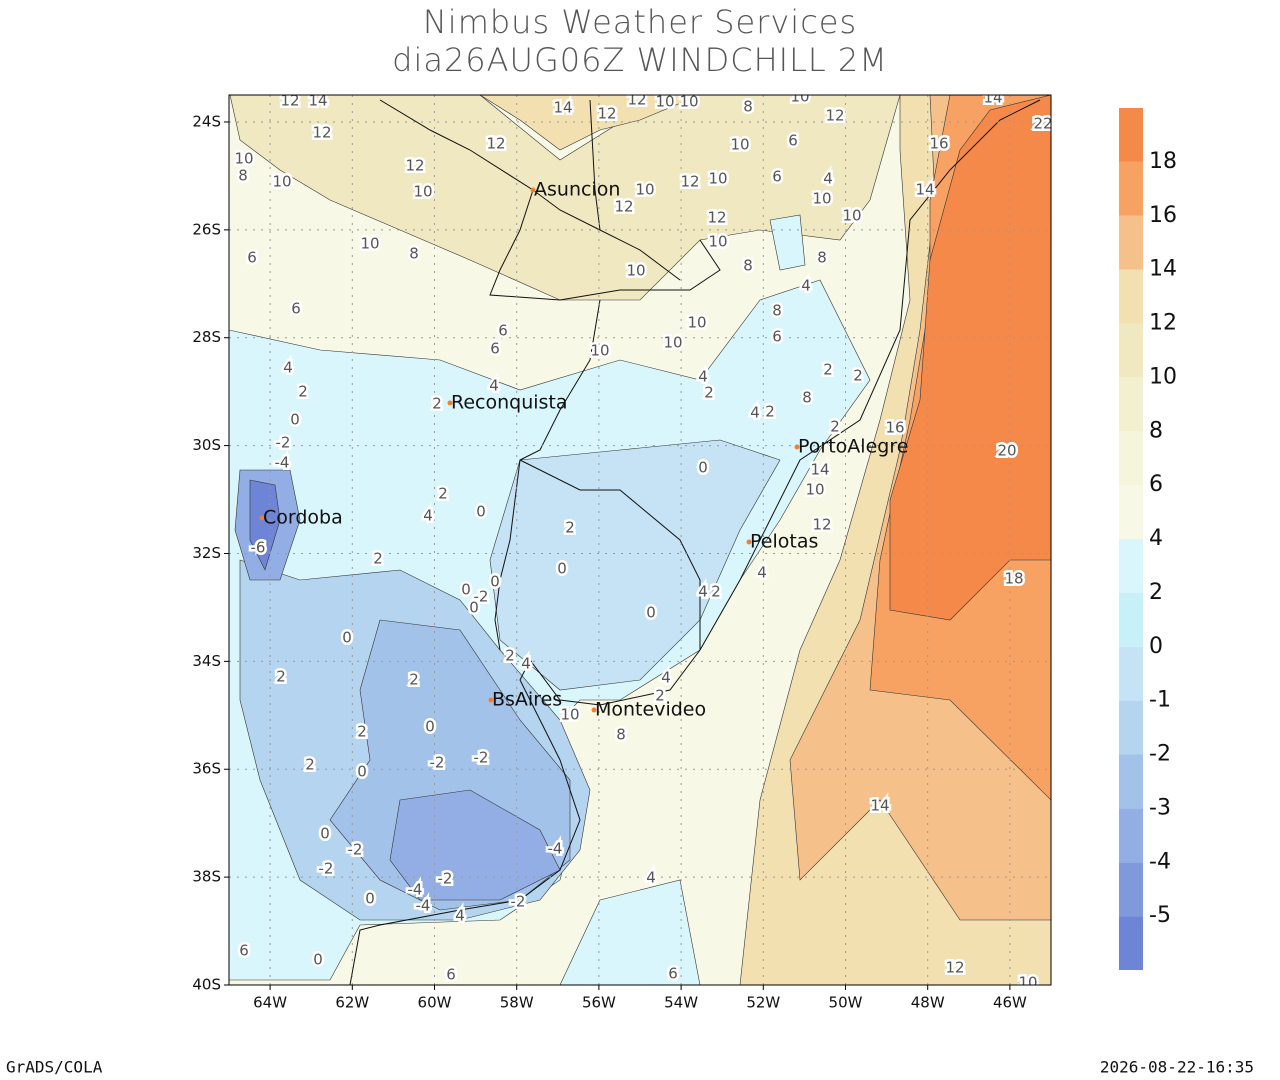 The width and height of the screenshot is (1280, 1080). Describe the element at coordinates (303, 518) in the screenshot. I see `city-label: Cordoba` at that location.